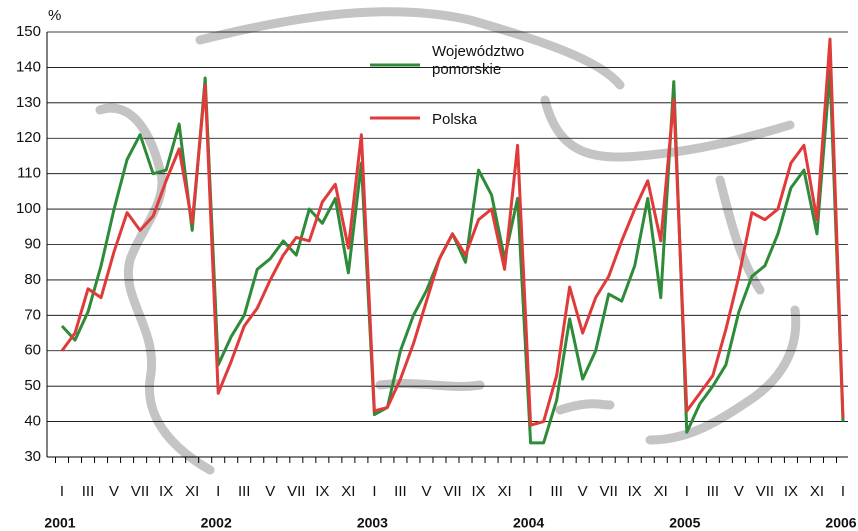 This screenshot has height=531, width=858. What do you see at coordinates (28, 208) in the screenshot?
I see `y-tick-label: 100` at bounding box center [28, 208].